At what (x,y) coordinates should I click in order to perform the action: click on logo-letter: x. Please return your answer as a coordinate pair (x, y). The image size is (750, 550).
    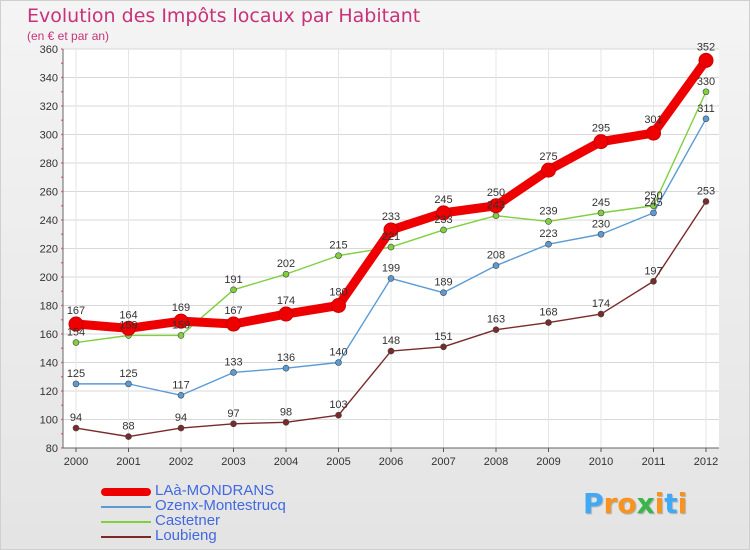
    Looking at the image, I should click on (645, 503).